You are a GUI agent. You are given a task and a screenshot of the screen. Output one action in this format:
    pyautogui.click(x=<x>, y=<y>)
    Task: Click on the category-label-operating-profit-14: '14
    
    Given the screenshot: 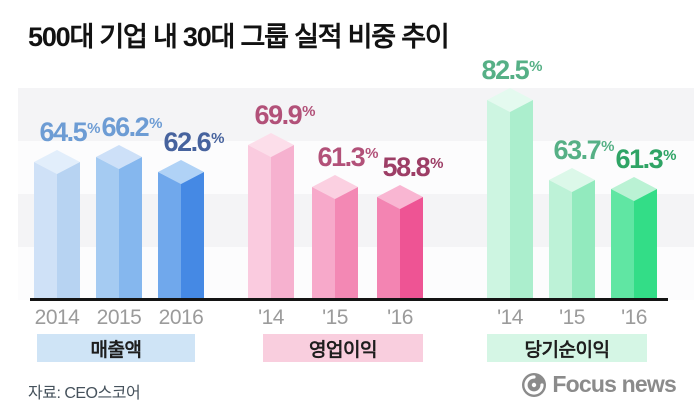 What is the action you would take?
    pyautogui.click(x=271, y=317)
    